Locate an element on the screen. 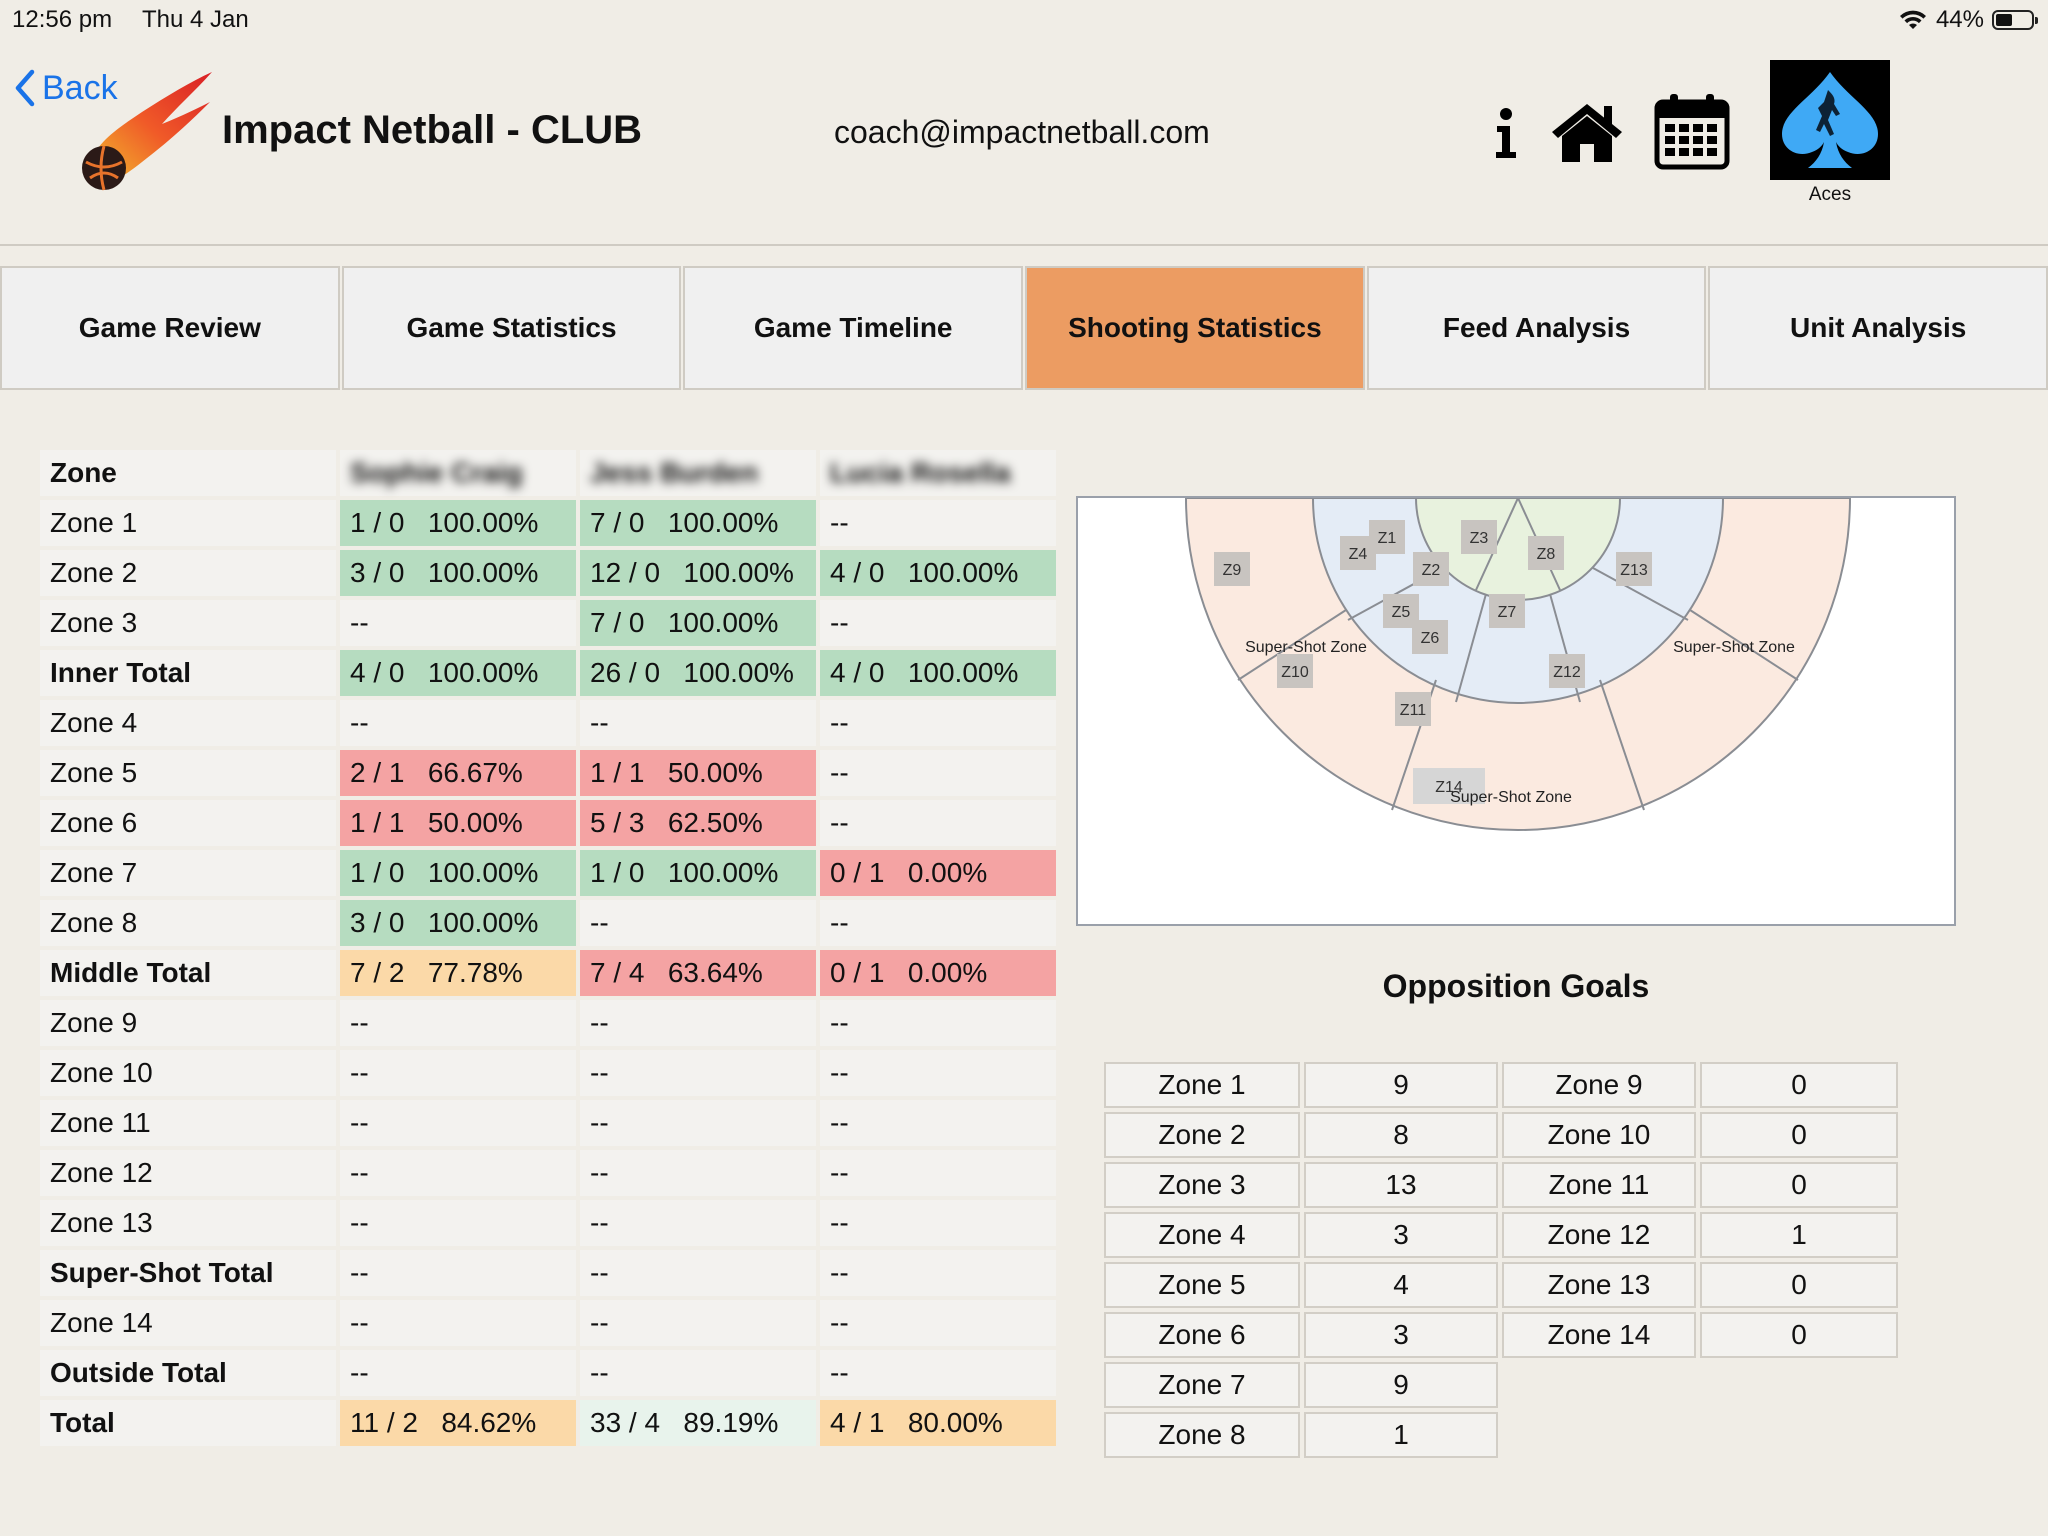 This screenshot has height=1536, width=2048. status-date: Thu 4 Jan is located at coordinates (195, 19).